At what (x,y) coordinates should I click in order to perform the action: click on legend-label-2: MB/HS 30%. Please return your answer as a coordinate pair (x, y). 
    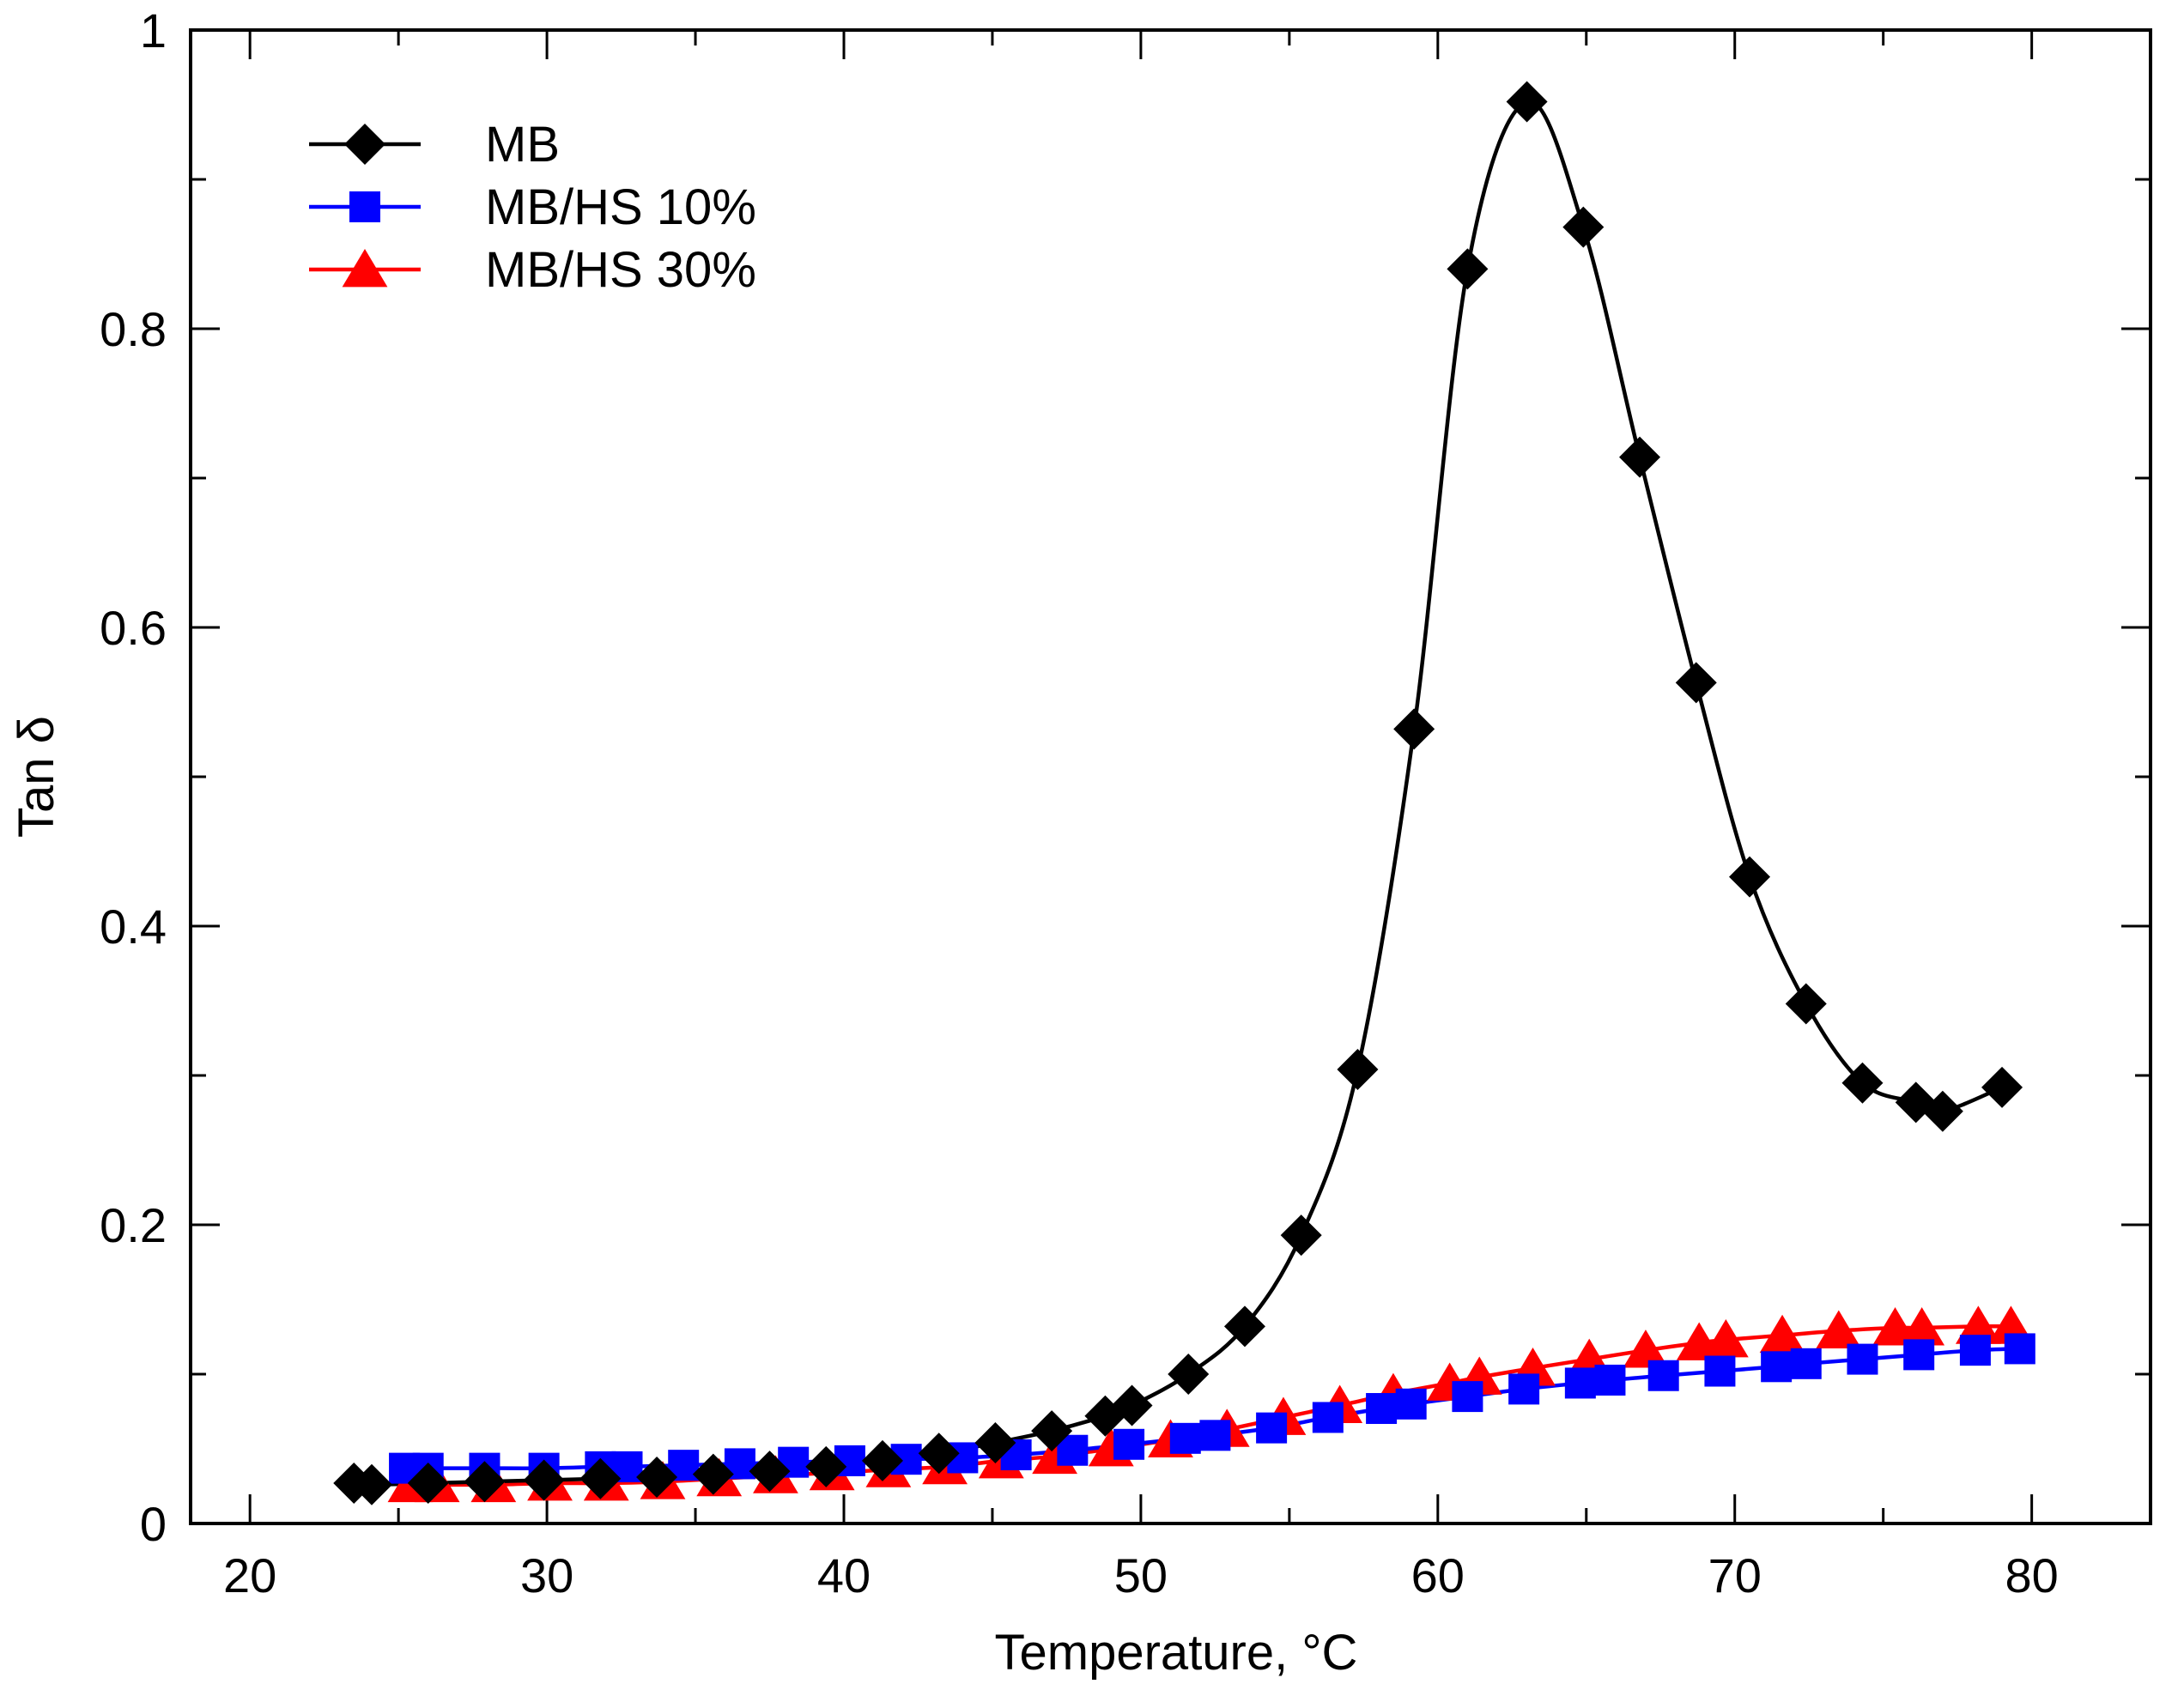
    Looking at the image, I should click on (620, 270).